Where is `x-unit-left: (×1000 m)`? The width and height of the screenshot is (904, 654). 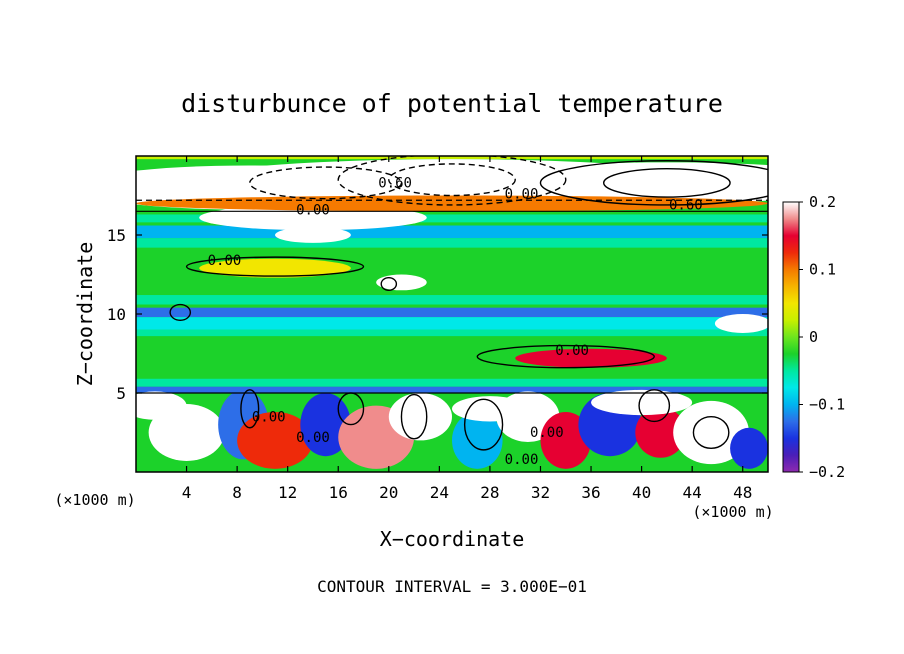
x-unit-left: (×1000 m) is located at coordinates (94, 500).